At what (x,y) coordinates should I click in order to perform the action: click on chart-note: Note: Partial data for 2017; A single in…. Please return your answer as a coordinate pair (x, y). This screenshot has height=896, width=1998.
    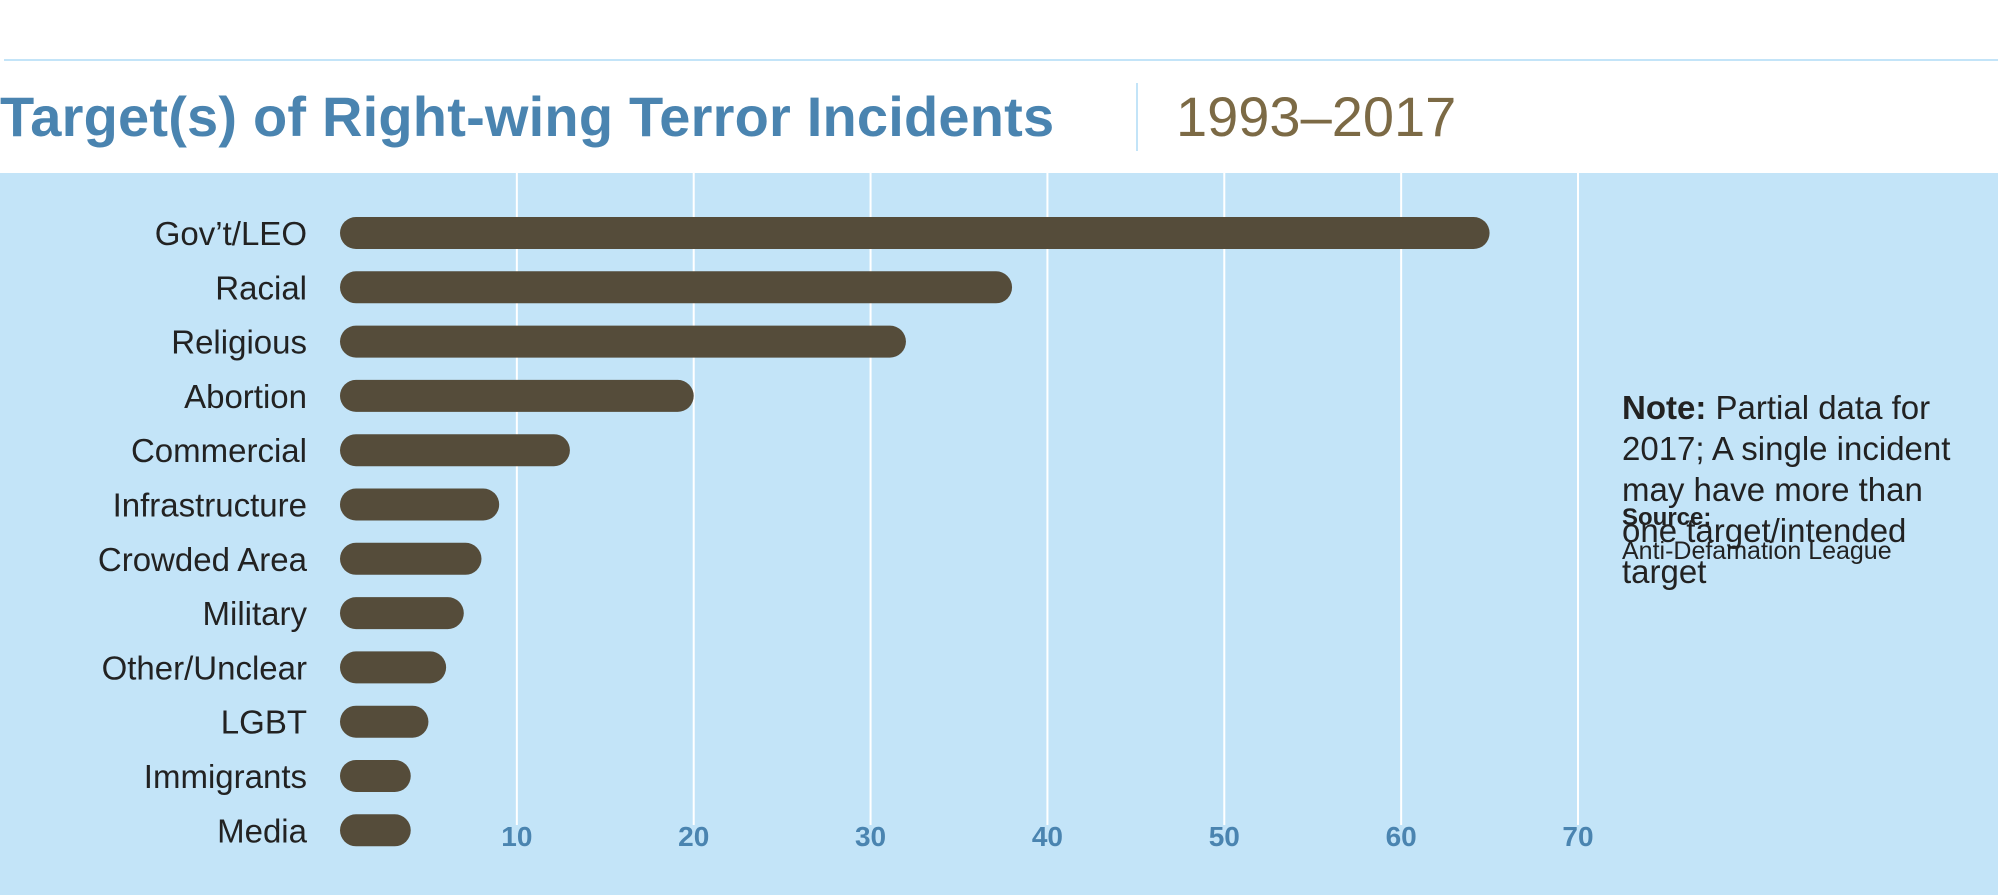
    Looking at the image, I should click on (1802, 489).